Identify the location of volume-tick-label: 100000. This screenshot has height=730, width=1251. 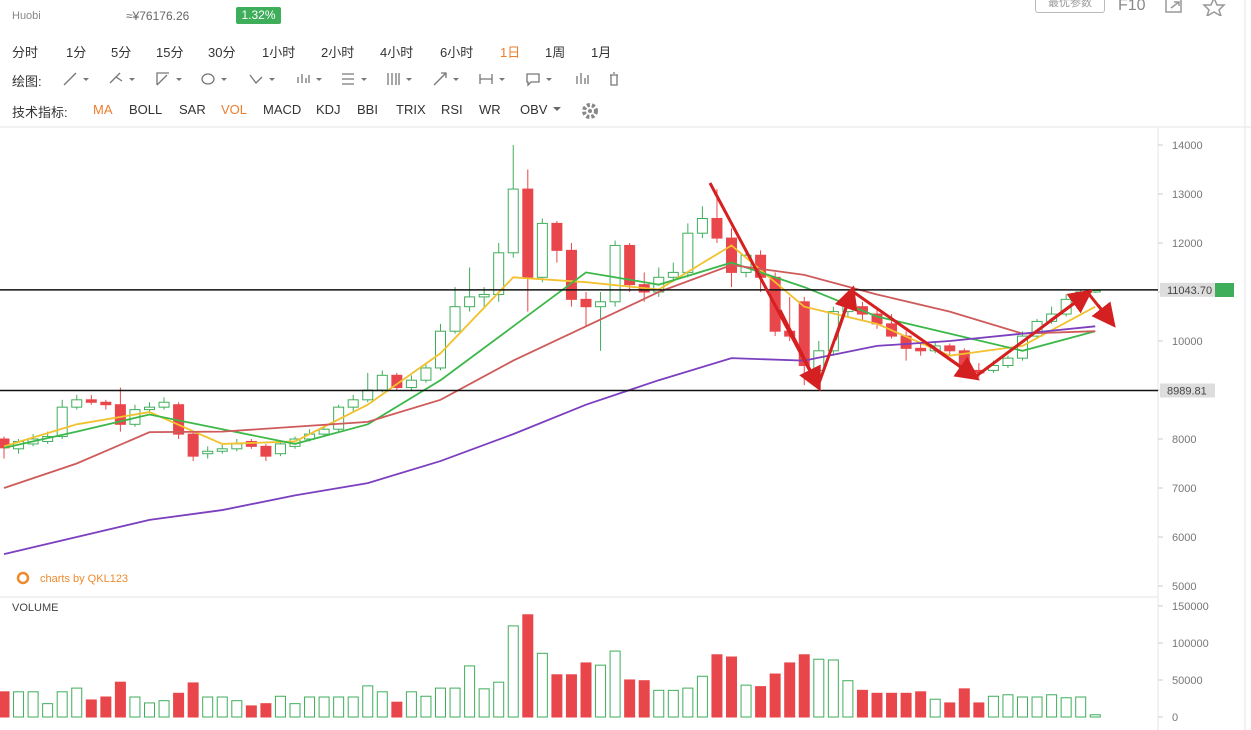
(1190, 644).